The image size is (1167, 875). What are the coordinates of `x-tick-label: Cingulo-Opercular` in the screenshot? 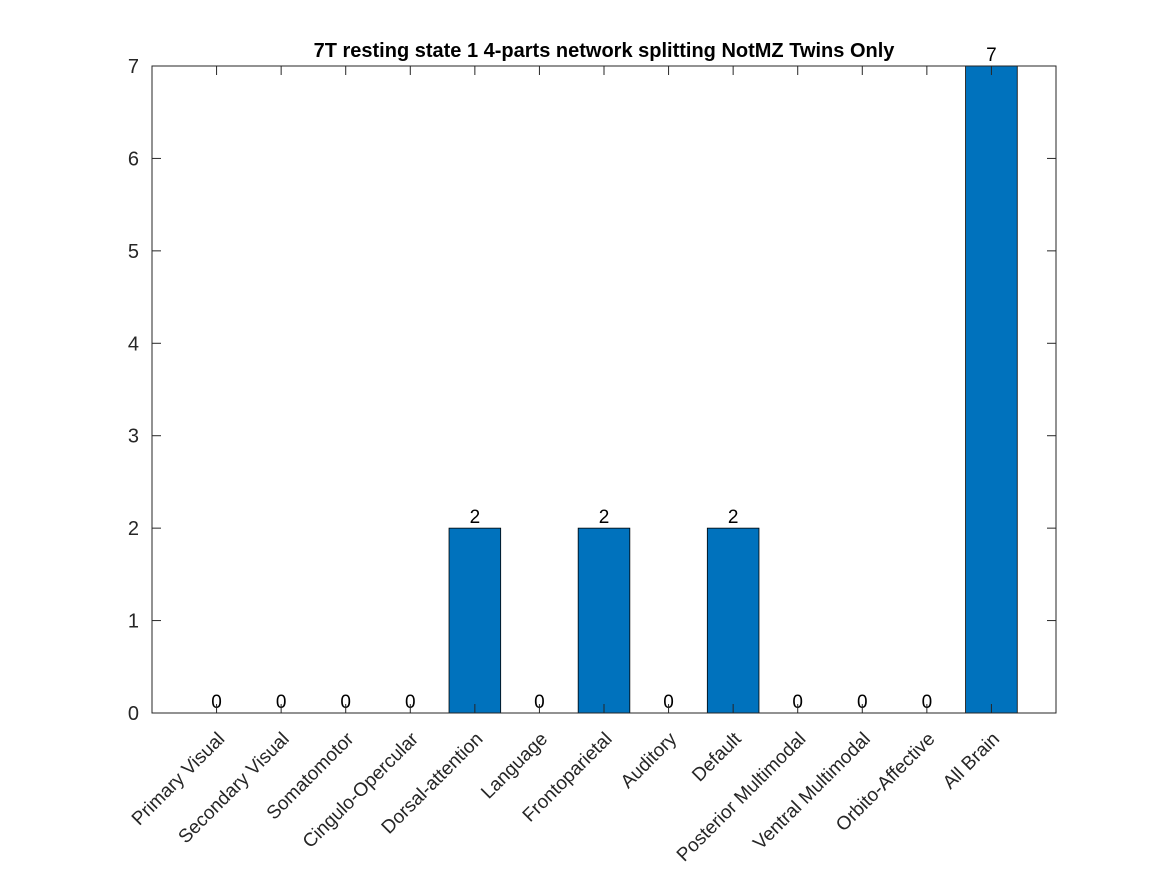 It's located at (361, 790).